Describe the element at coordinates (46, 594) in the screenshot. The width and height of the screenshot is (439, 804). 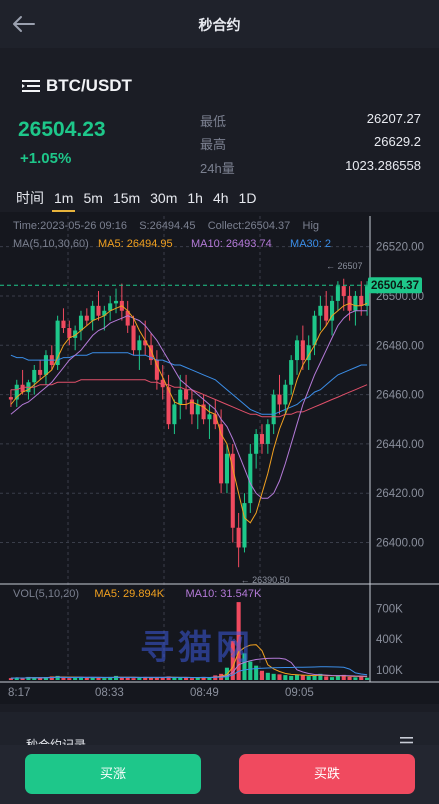
I see `vol-label: VOL(5,10,20)` at that location.